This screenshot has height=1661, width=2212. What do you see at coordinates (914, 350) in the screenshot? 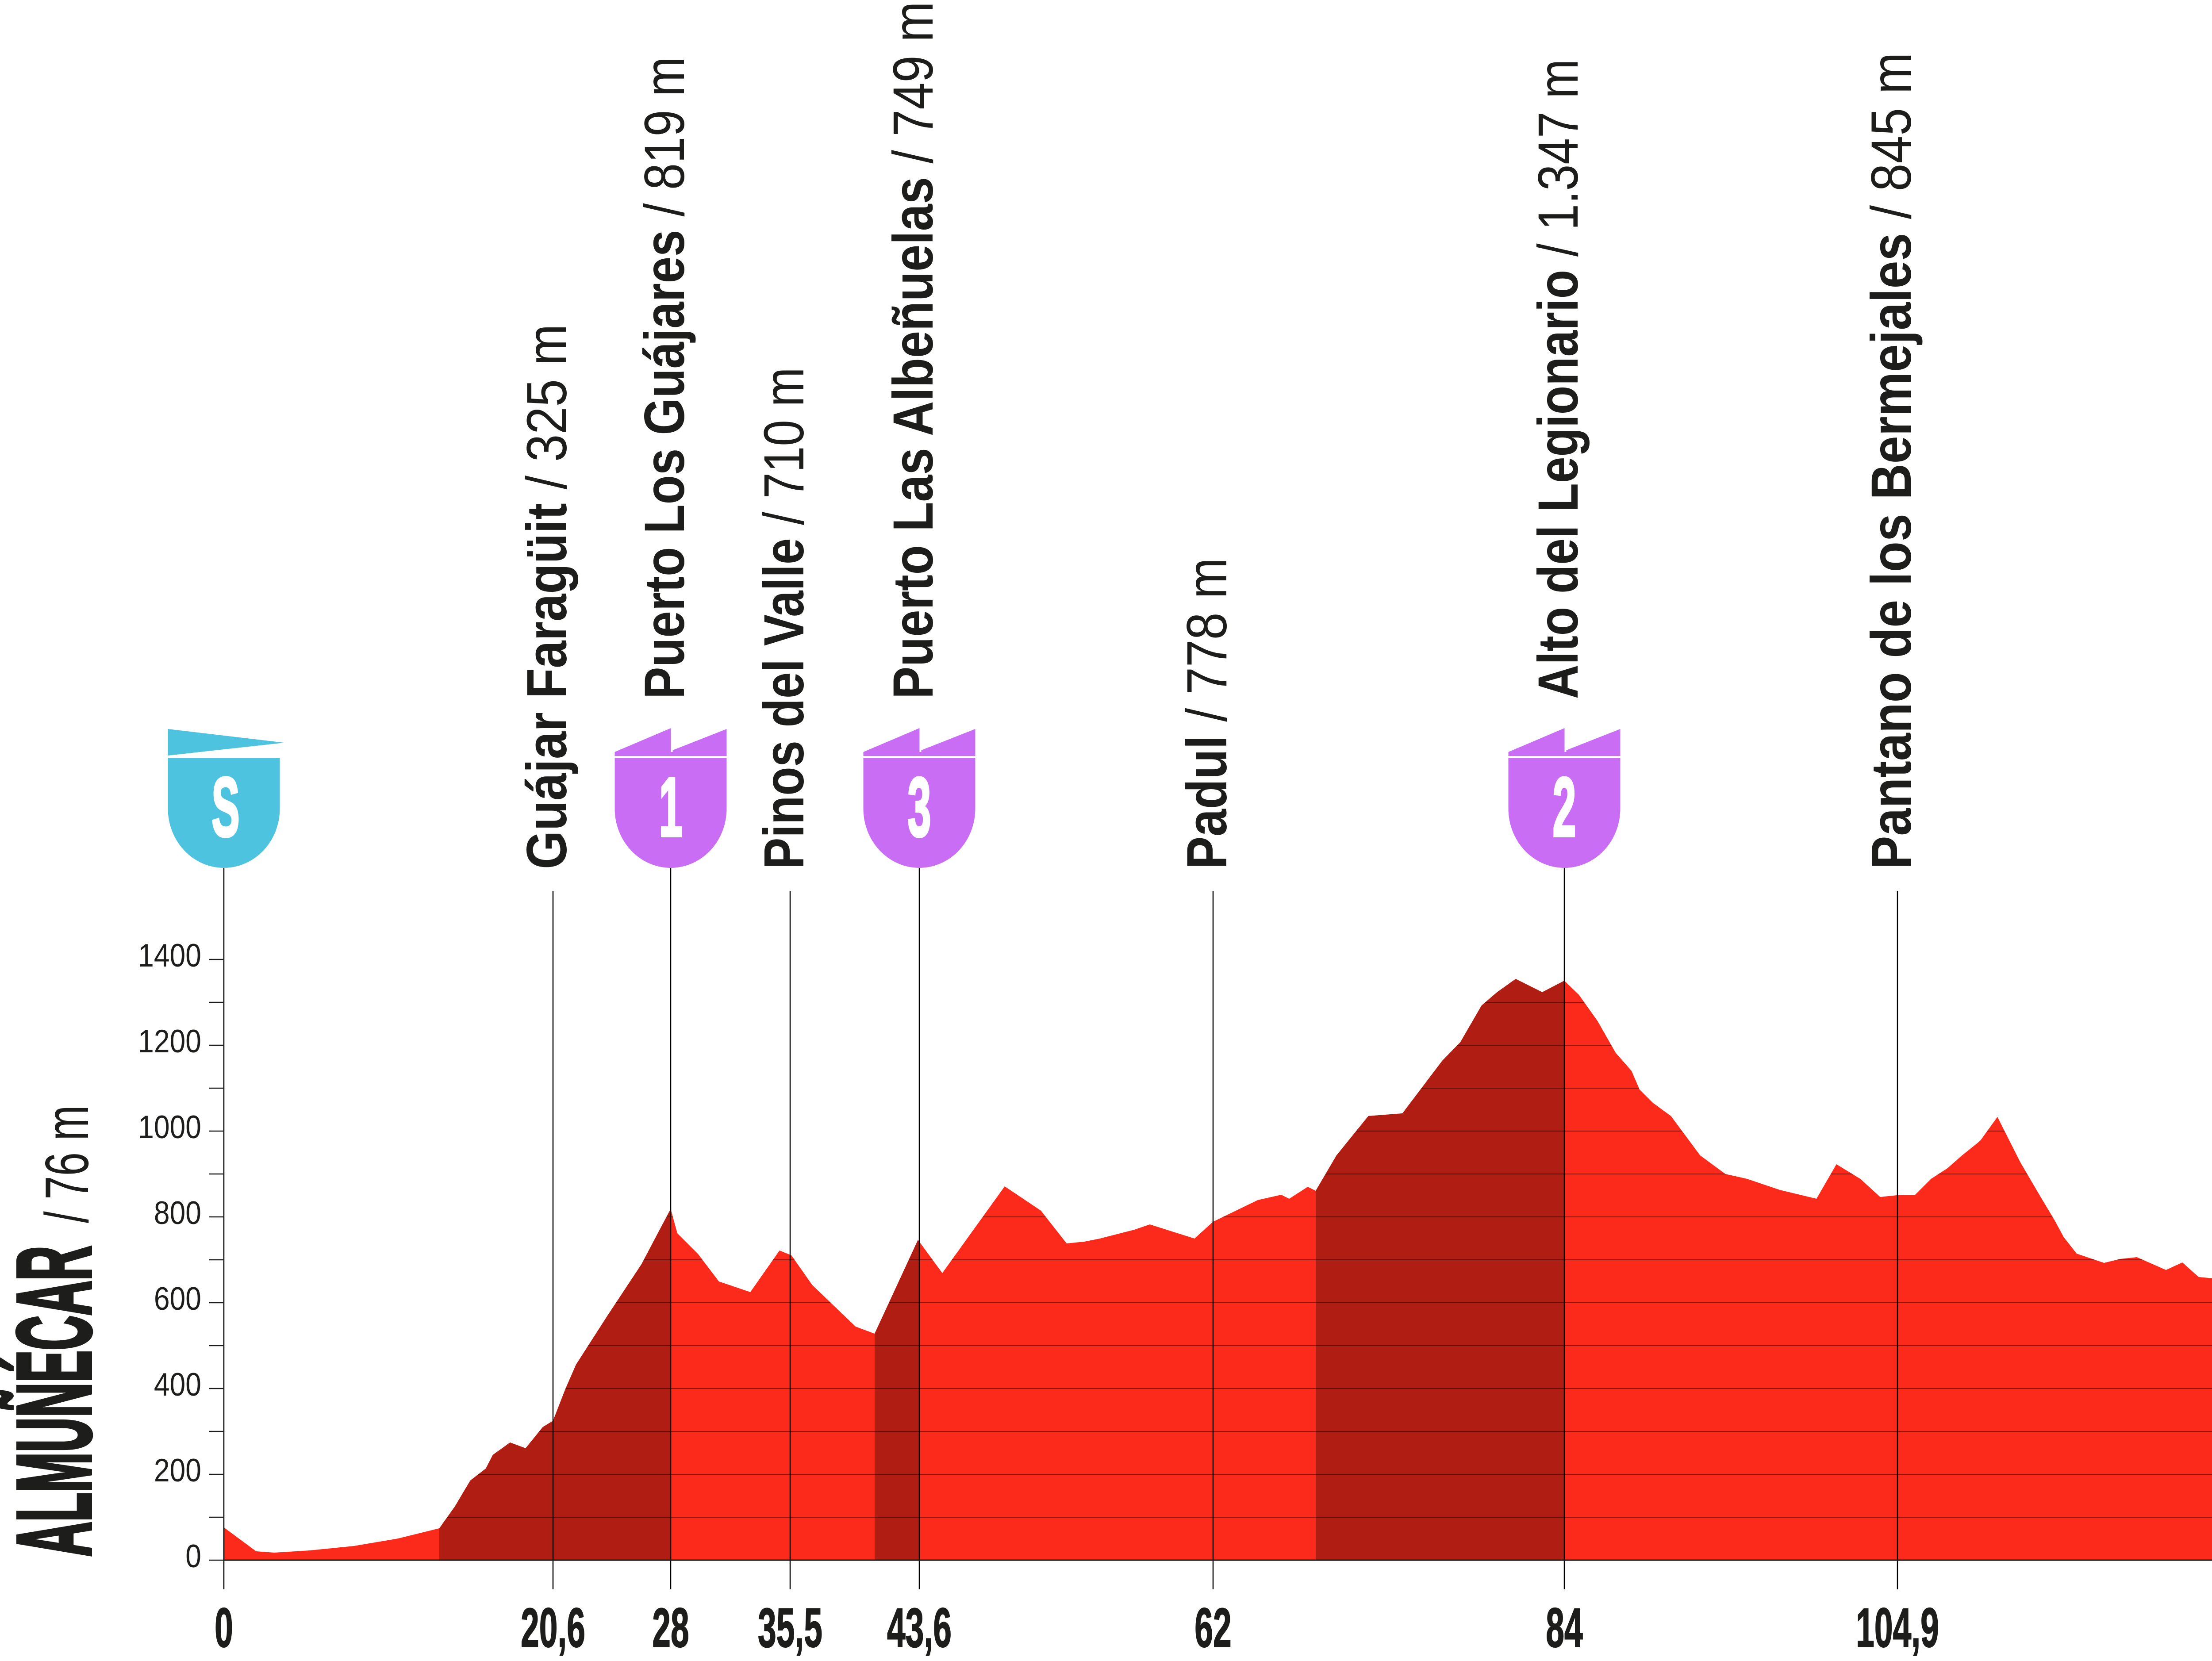
I see `svg-text: Puerto Las Albeñuelas / 749 m` at bounding box center [914, 350].